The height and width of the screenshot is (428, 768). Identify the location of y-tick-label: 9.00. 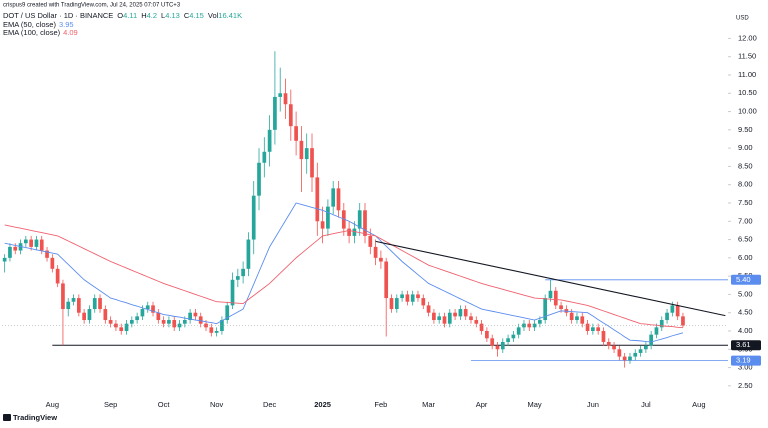
(745, 147).